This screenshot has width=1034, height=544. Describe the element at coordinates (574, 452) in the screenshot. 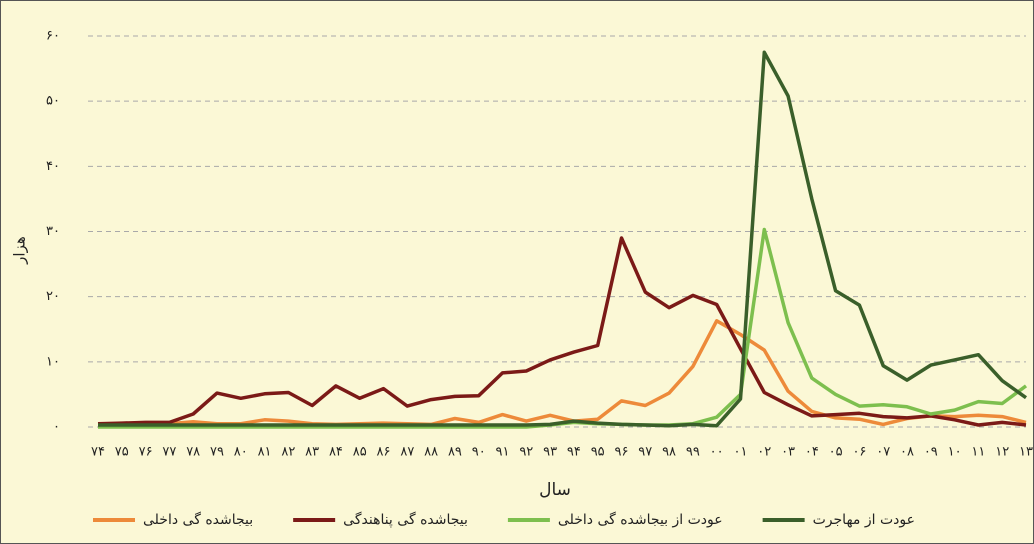

I see `x-tick-label: ۹۴` at that location.